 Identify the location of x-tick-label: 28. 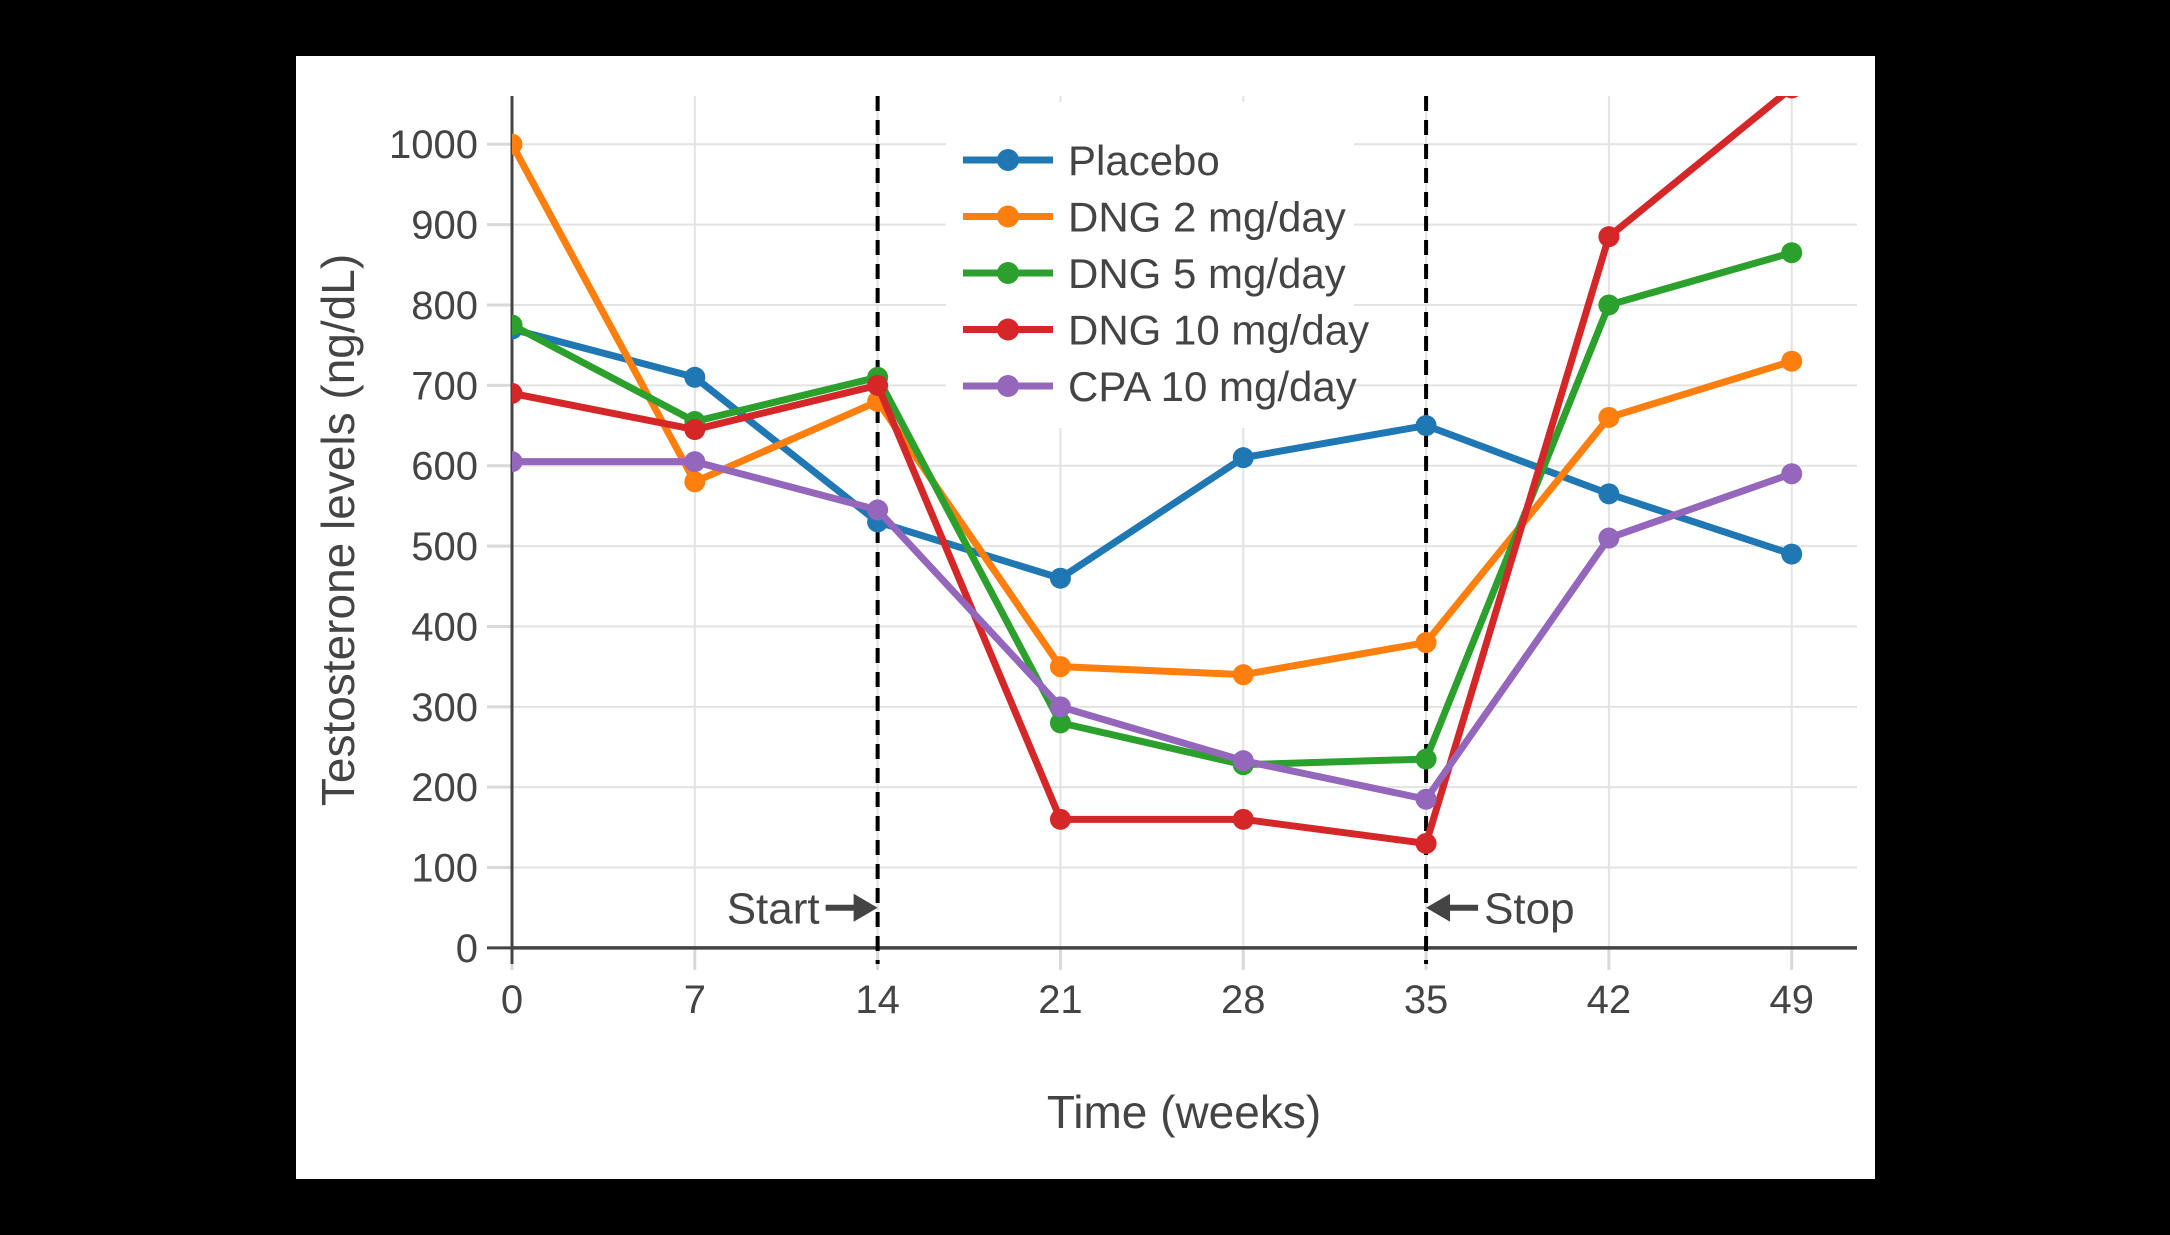
(1243, 1000).